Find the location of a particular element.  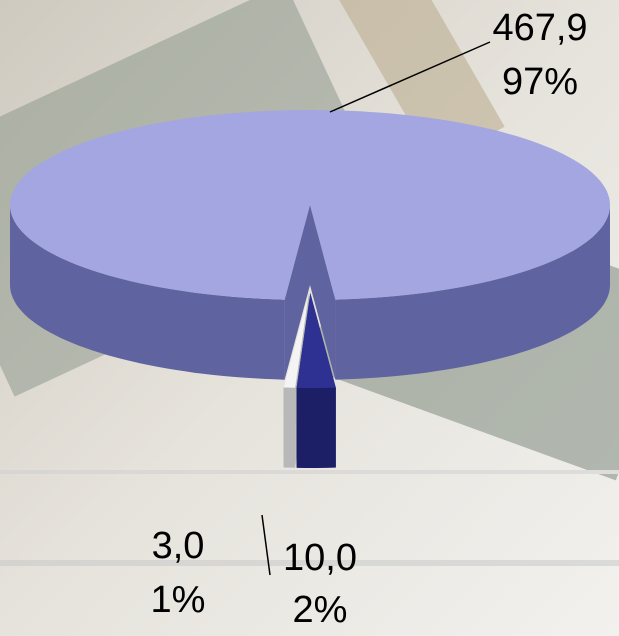

percent-label: 1% is located at coordinates (178, 600).